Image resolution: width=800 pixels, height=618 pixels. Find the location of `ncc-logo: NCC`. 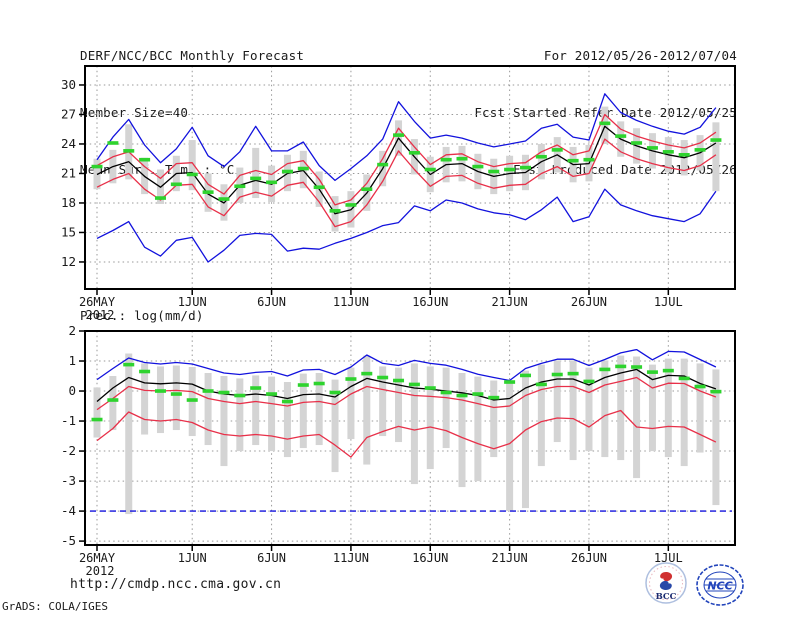

ncc-logo: NCC is located at coordinates (720, 585).